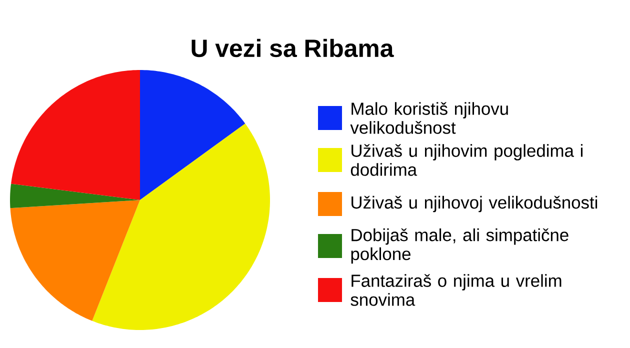 Image resolution: width=630 pixels, height=348 pixels. I want to click on legend-label: Fantaziraš o njima u vrelim snovima, so click(456, 290).